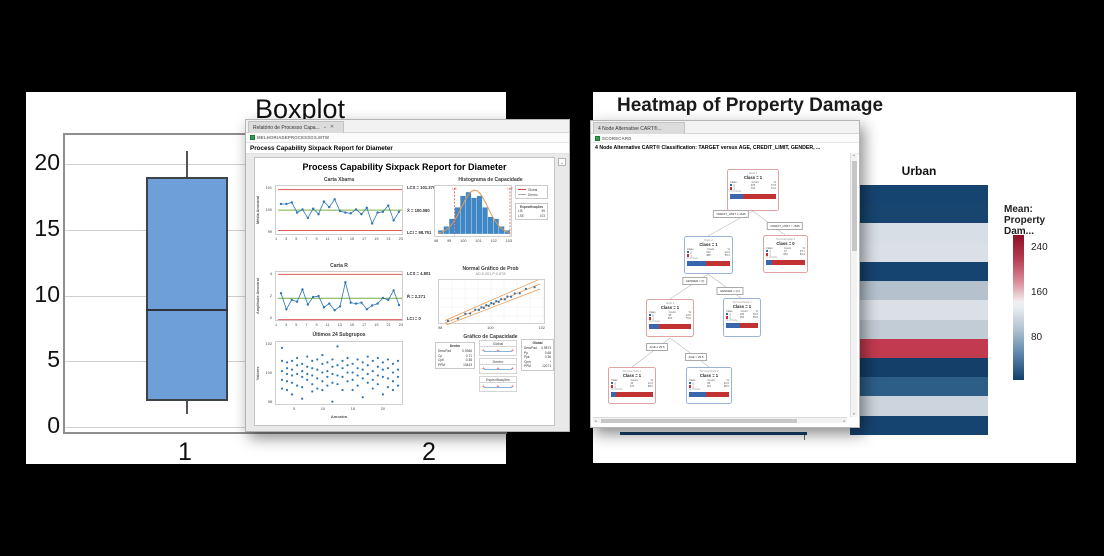  I want to click on scroll-right-icon: ►, so click(844, 420).